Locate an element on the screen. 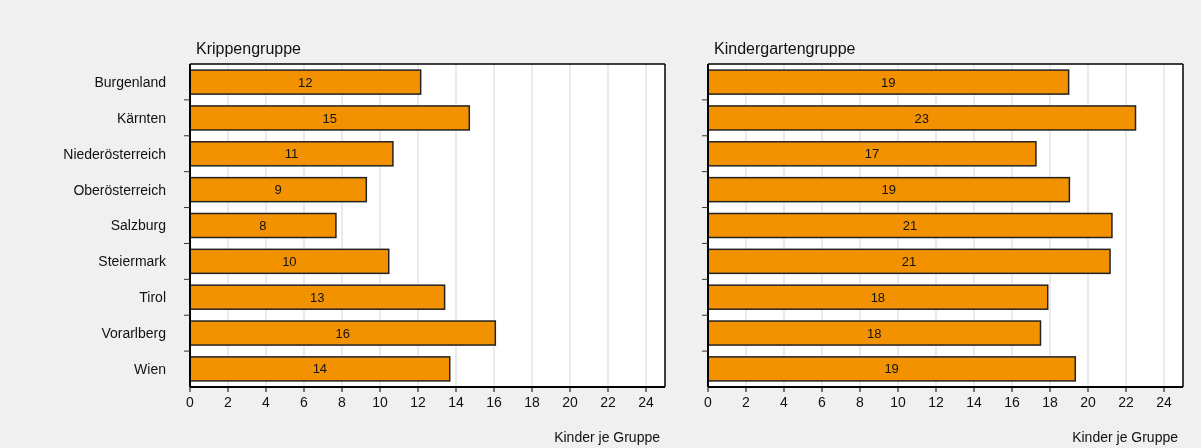 This screenshot has width=1201, height=448. data-label: 10 is located at coordinates (289, 261).